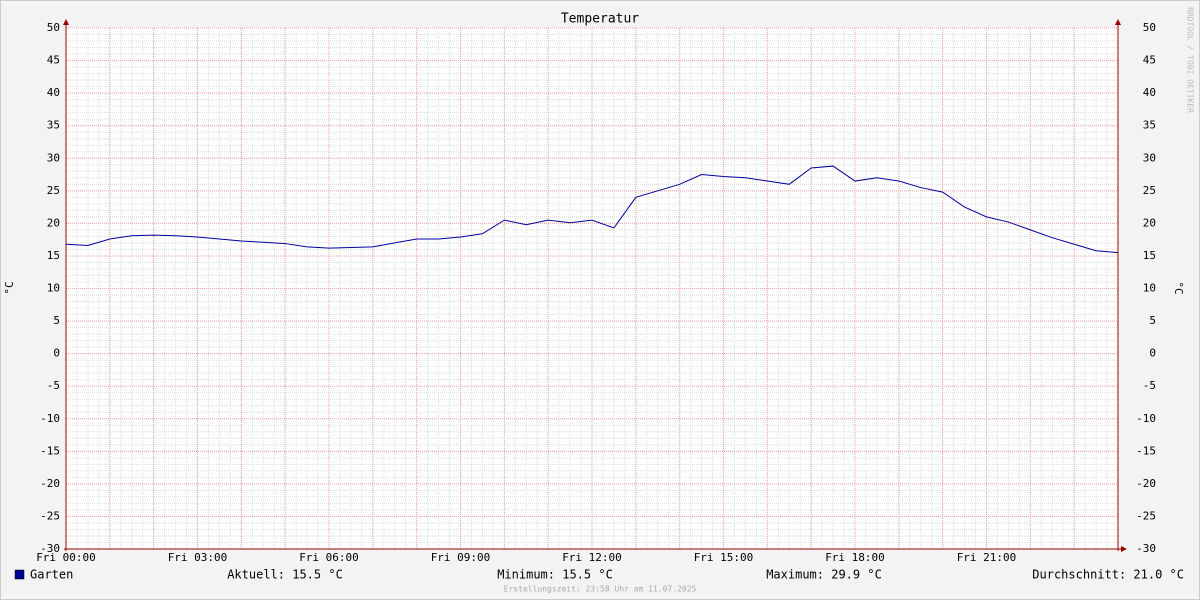  What do you see at coordinates (56, 320) in the screenshot?
I see `y-tick-label: 5` at bounding box center [56, 320].